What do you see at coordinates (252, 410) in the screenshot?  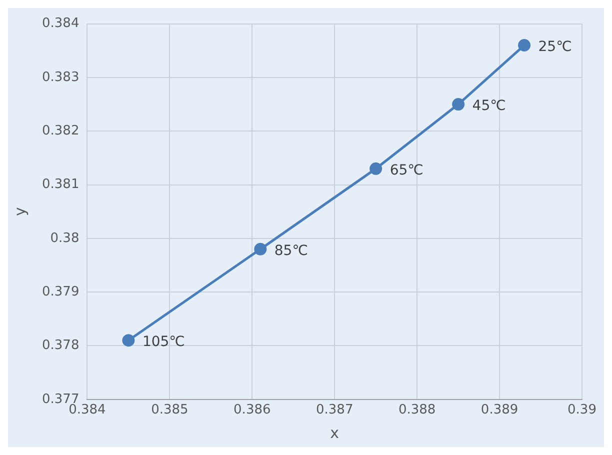 I see `x-tick-label: 0.386` at bounding box center [252, 410].